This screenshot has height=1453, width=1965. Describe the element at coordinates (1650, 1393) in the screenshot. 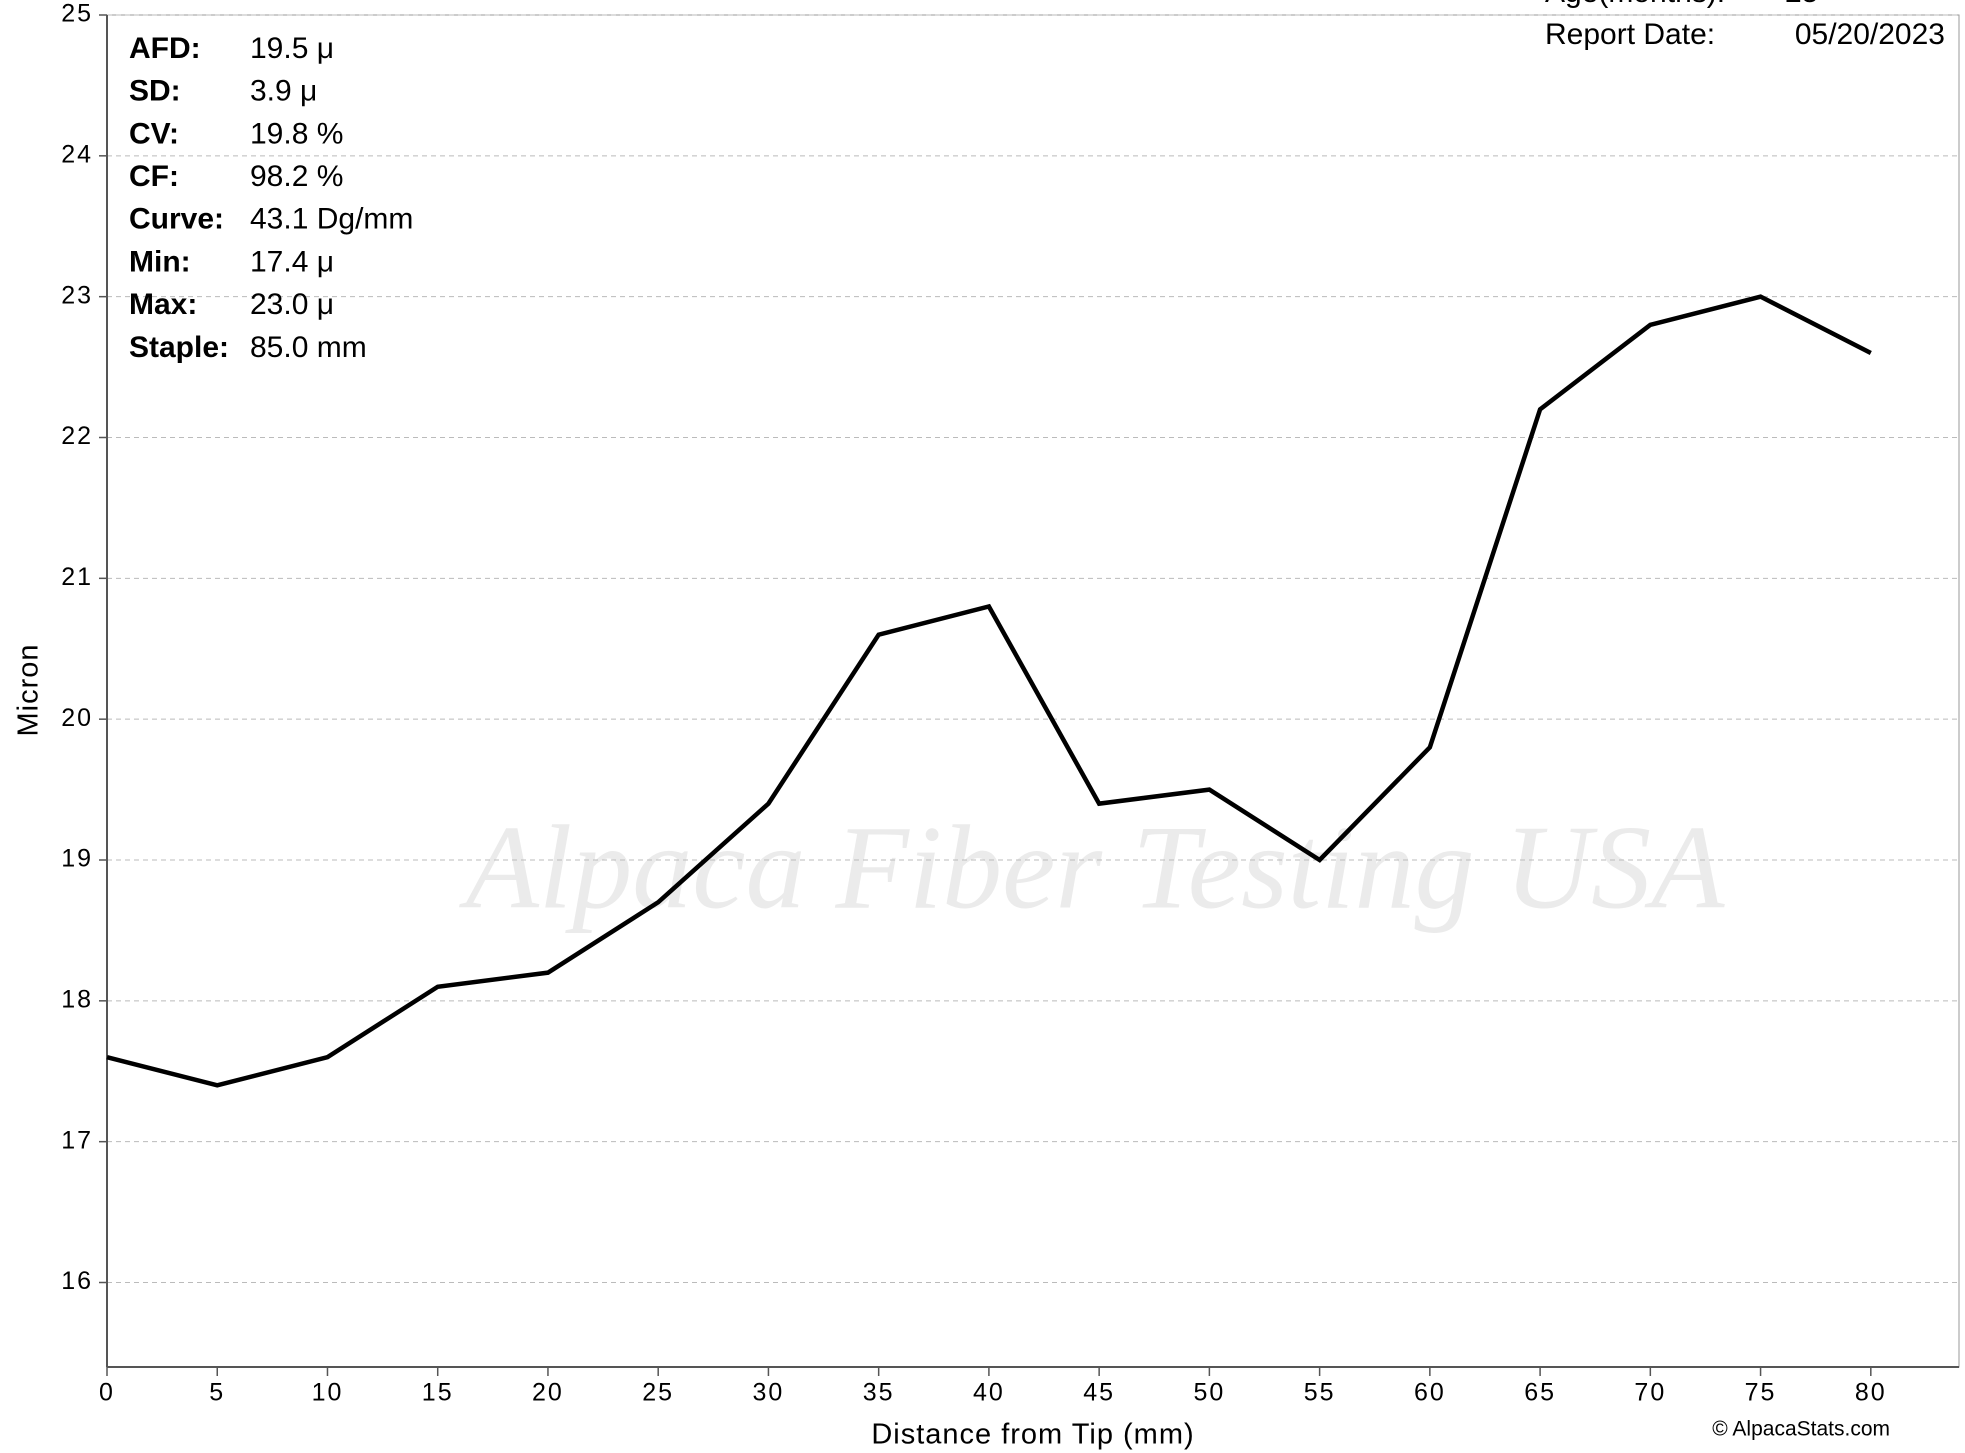

I see `x-tick-label: 70` at that location.